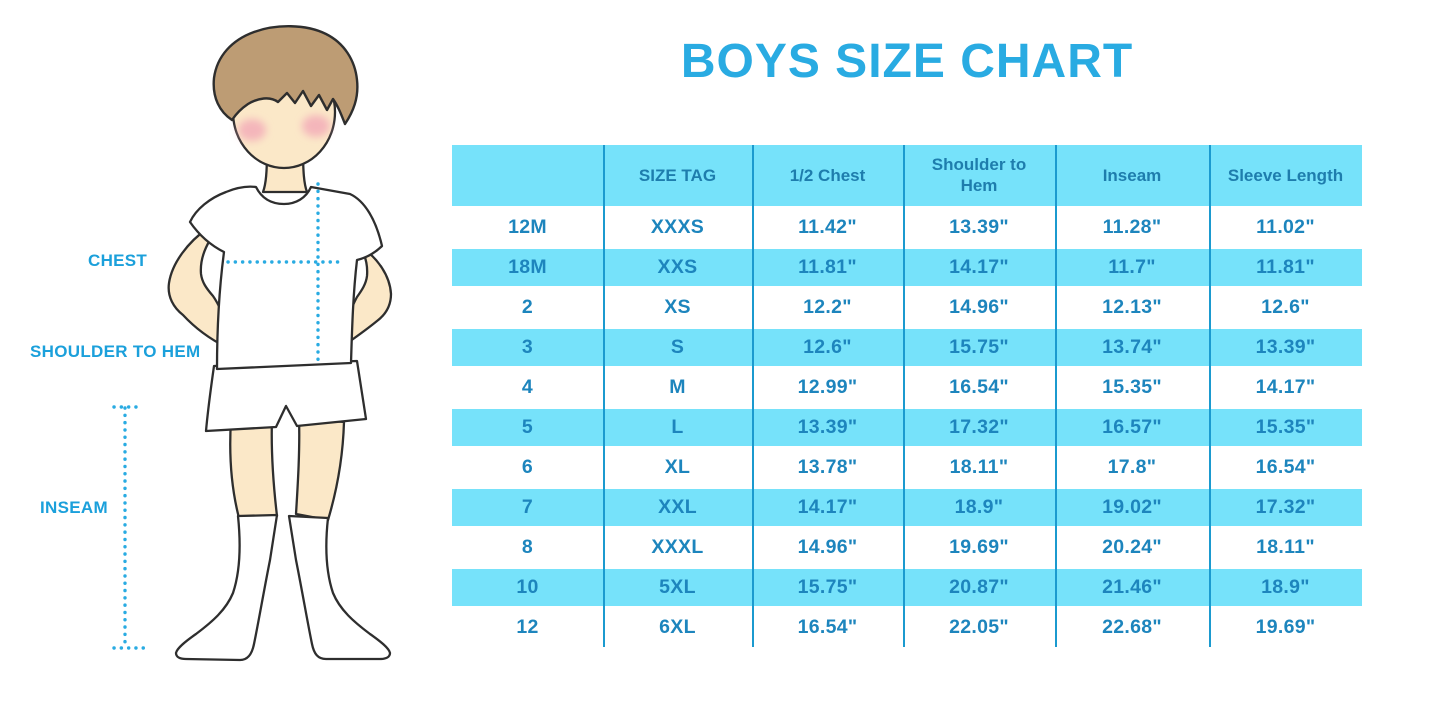 The width and height of the screenshot is (1445, 728). I want to click on table-row: 12M XXXS 11.42" 13.39" 11.28" 11.02", so click(907, 228).